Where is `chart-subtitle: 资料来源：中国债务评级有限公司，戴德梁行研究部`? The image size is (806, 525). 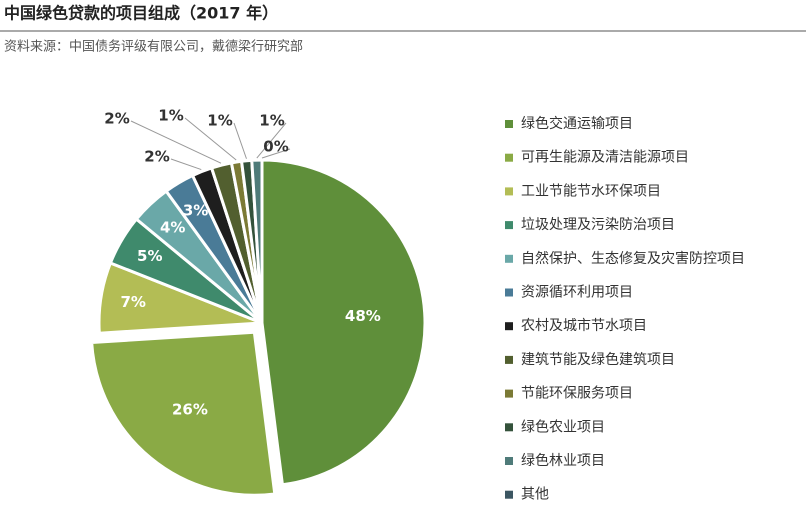
chart-subtitle: 资料来源：中国债务评级有限公司，戴德梁行研究部 is located at coordinates (153, 47).